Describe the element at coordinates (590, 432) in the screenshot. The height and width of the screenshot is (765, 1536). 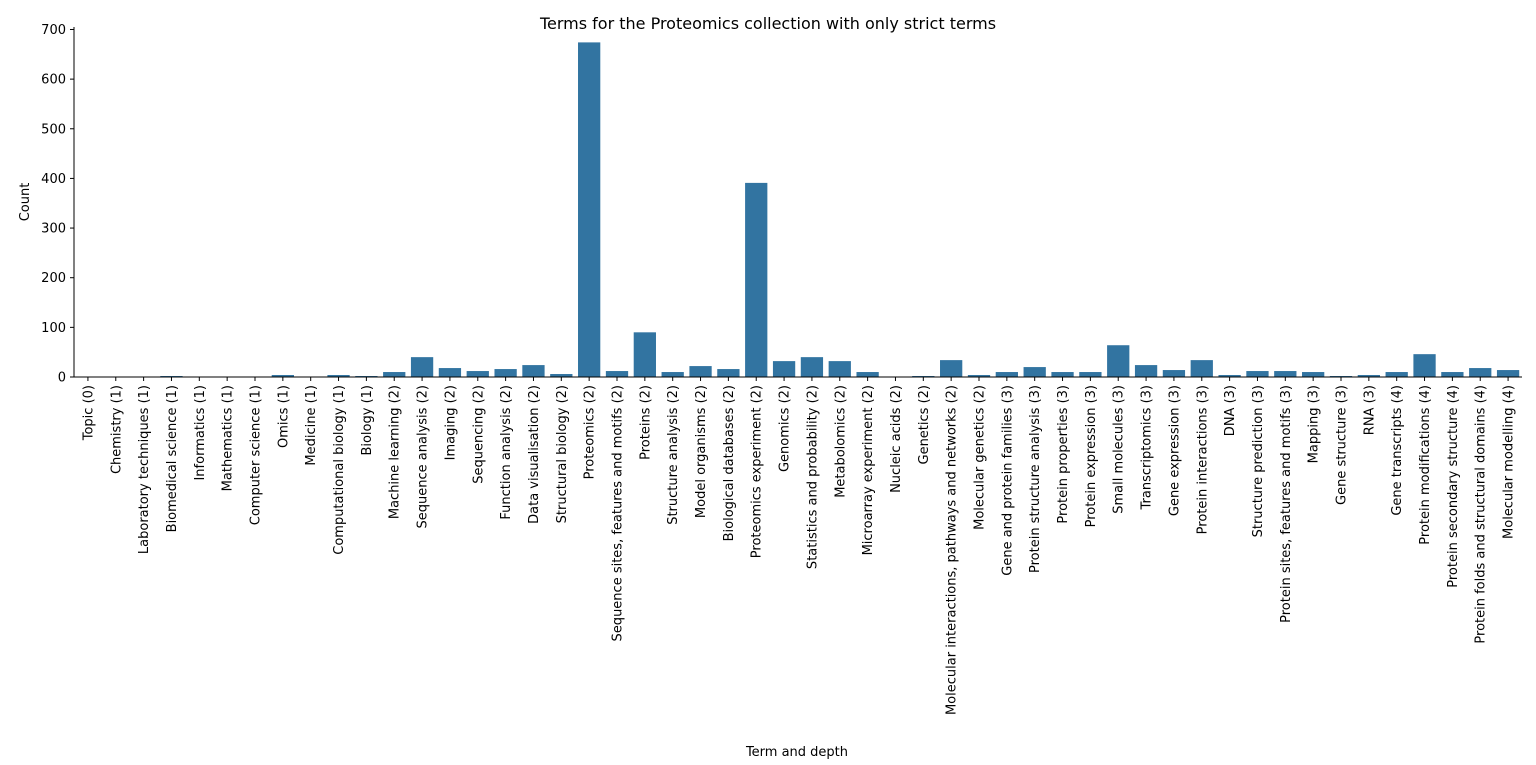
I see `x-tick-label: Proteomics (2)` at that location.